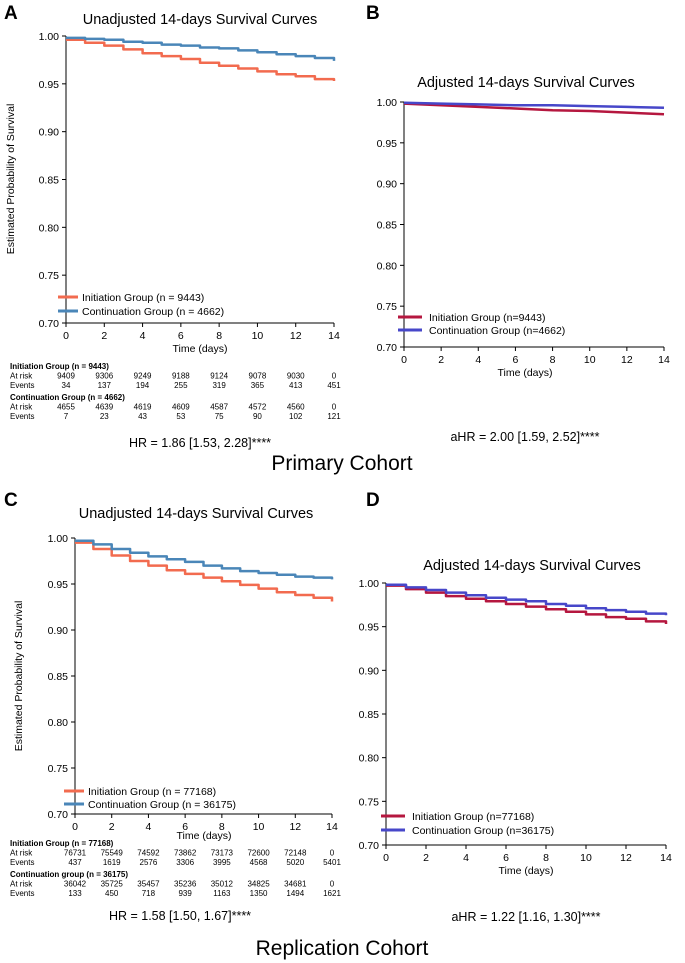 The height and width of the screenshot is (963, 685). I want to click on panel-a-x-tick-label: 10, so click(258, 336).